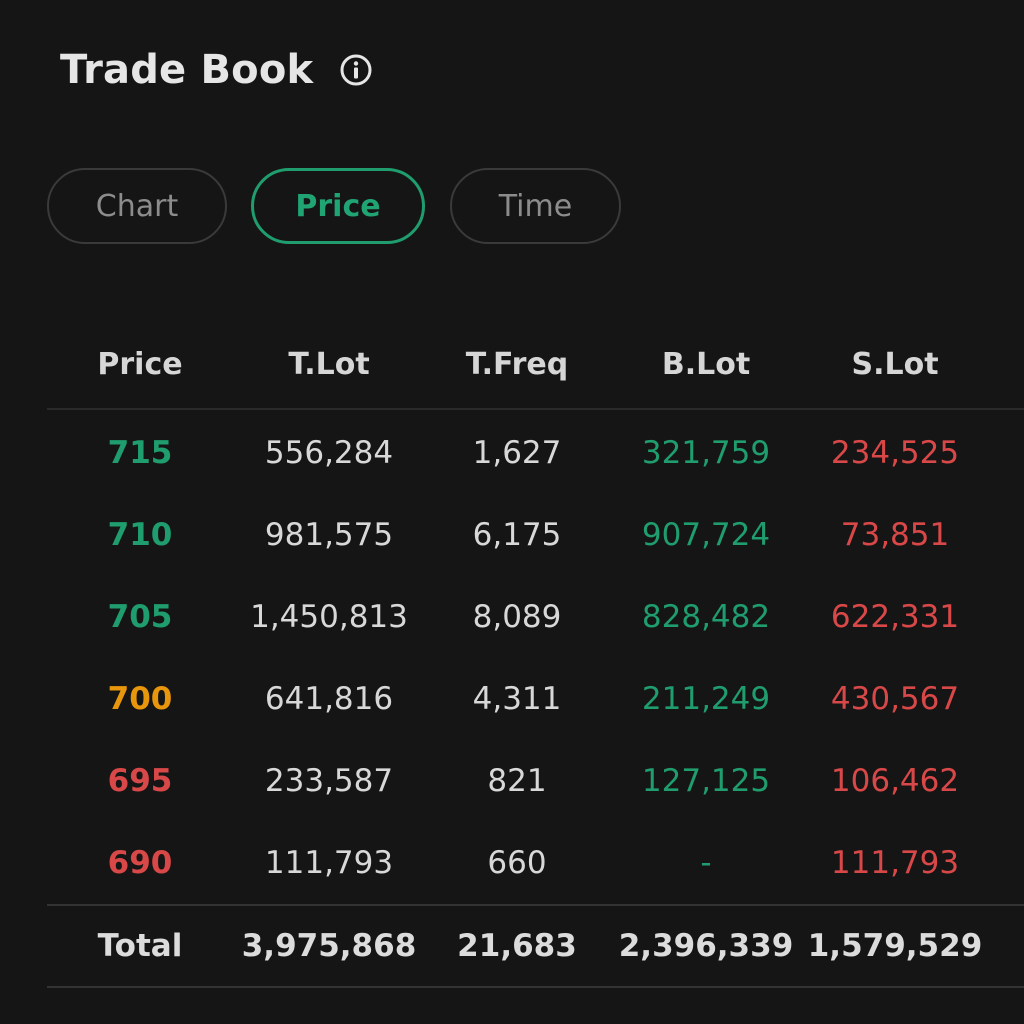  What do you see at coordinates (706, 617) in the screenshot?
I see `blot-cell: 828,482` at bounding box center [706, 617].